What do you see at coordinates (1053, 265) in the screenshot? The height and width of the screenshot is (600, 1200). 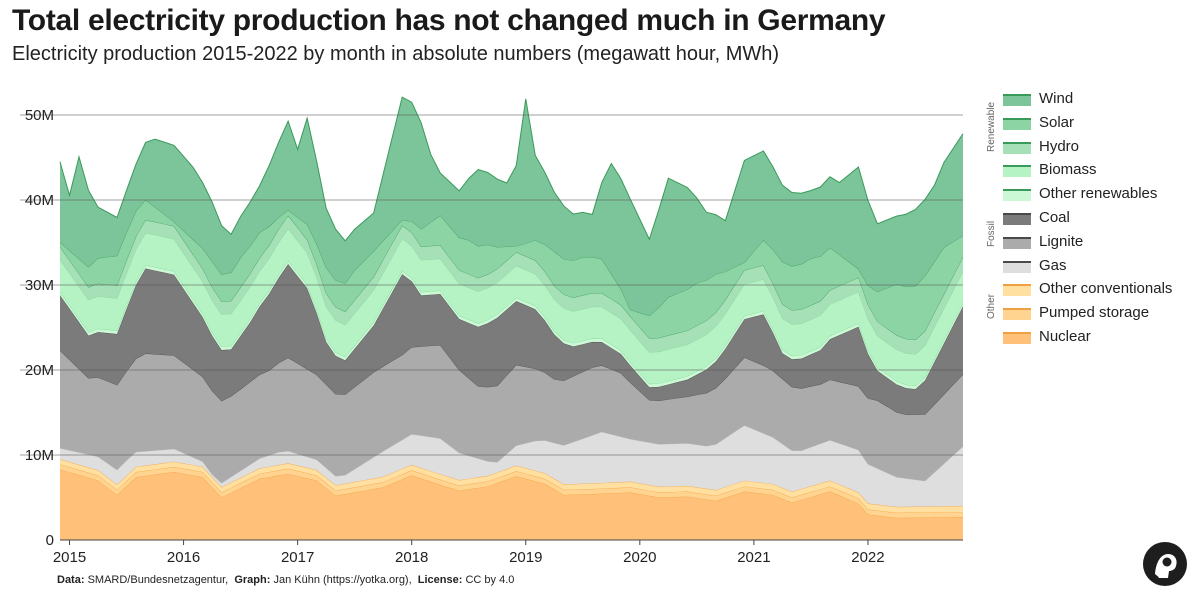 I see `legend-label: Gas` at bounding box center [1053, 265].